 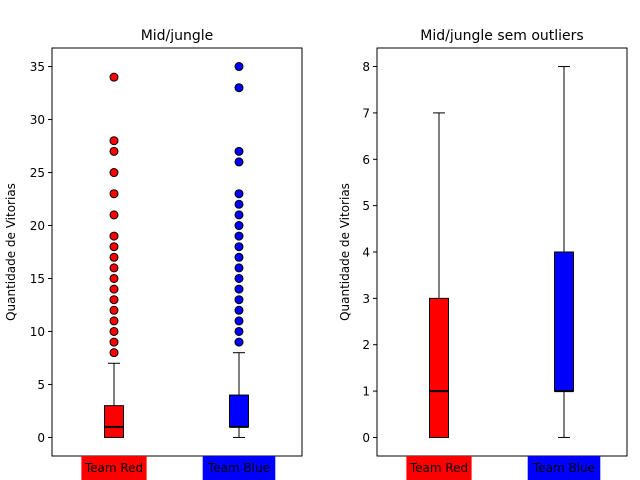 What do you see at coordinates (177, 36) in the screenshot?
I see `left-panel-title: Mid/jungle` at bounding box center [177, 36].